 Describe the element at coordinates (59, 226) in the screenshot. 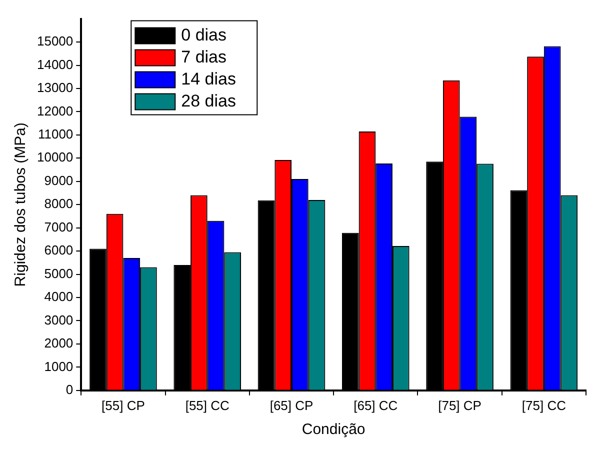

I see `y-tick-label: 7000` at that location.